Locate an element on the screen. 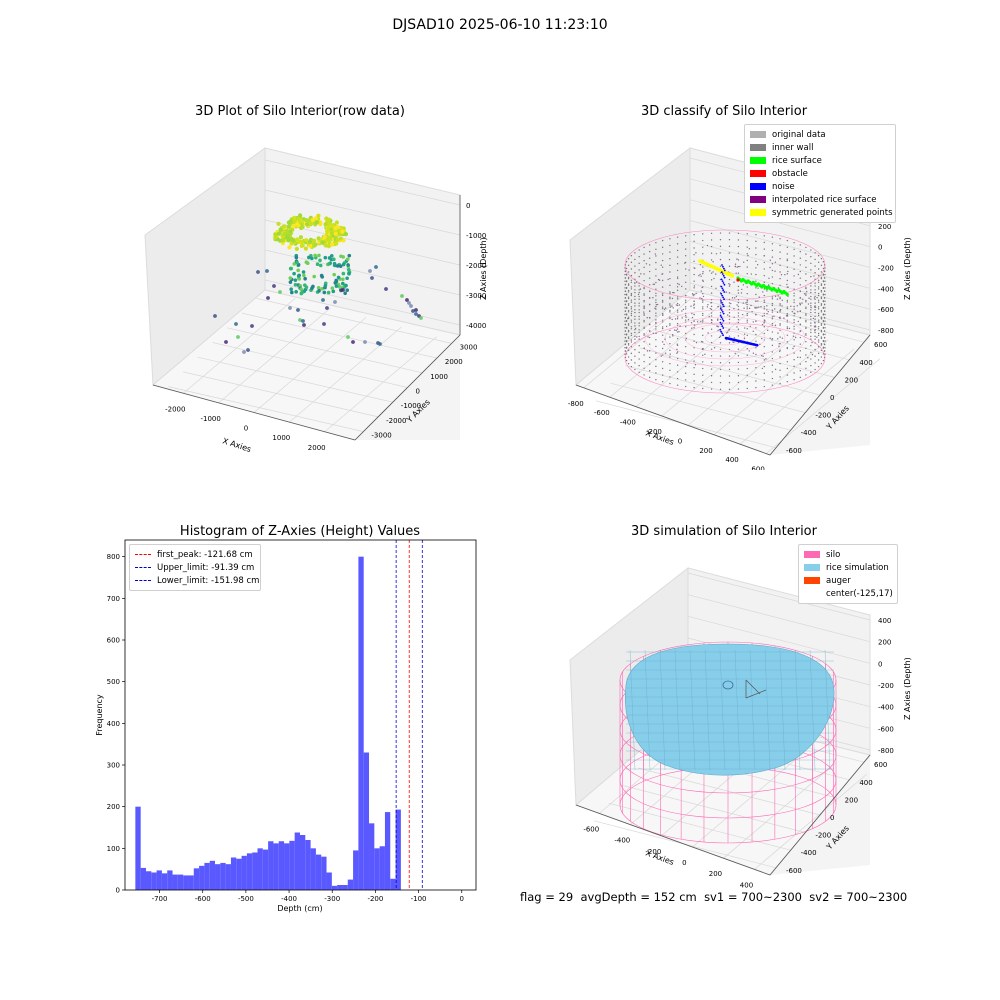  z-tick-label: 0 is located at coordinates (880, 248).